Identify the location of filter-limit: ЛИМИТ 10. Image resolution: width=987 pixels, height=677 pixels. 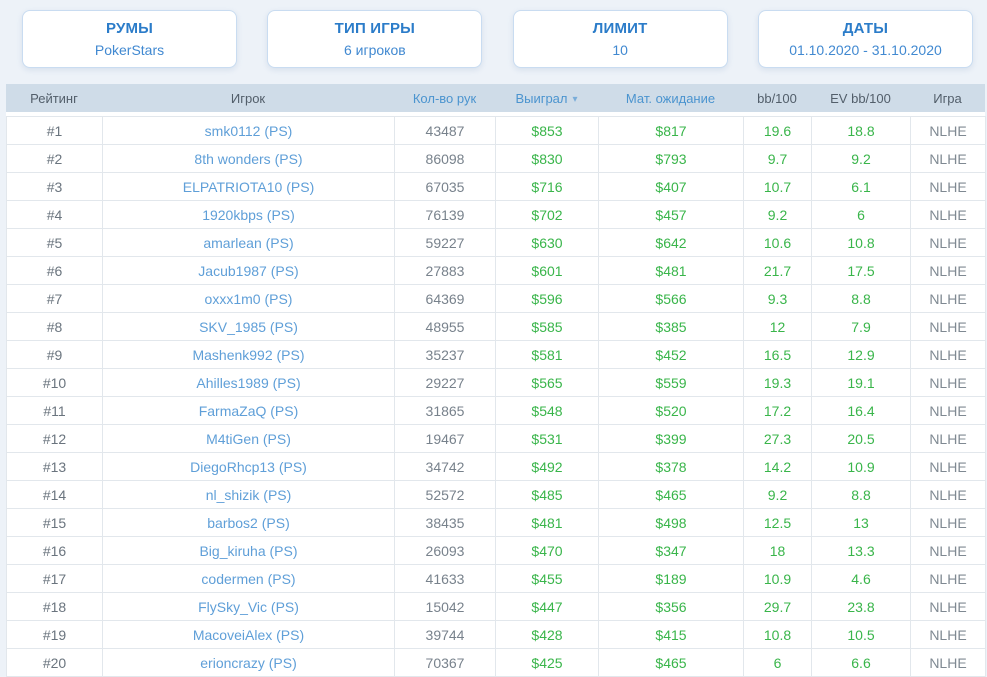
(620, 39).